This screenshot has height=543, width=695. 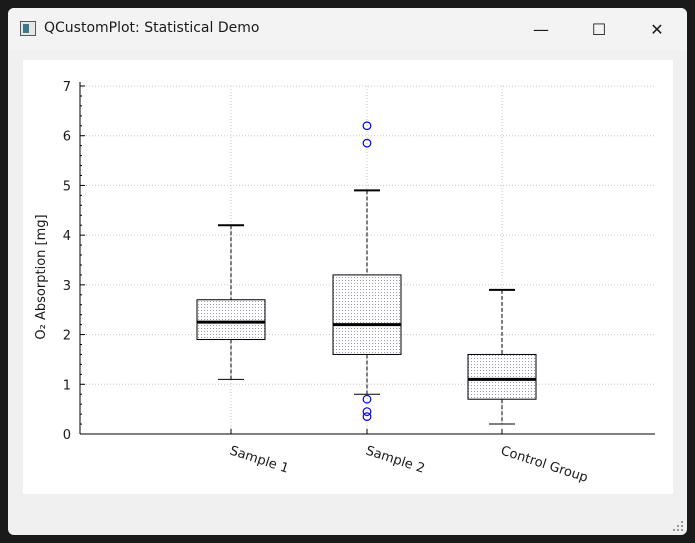 I want to click on minimize-button: —, so click(x=541, y=29).